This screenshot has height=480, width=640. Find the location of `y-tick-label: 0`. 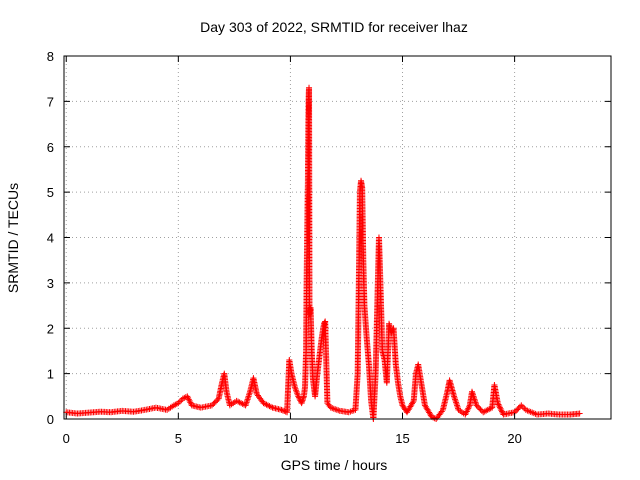

y-tick-label: 0 is located at coordinates (50, 419).